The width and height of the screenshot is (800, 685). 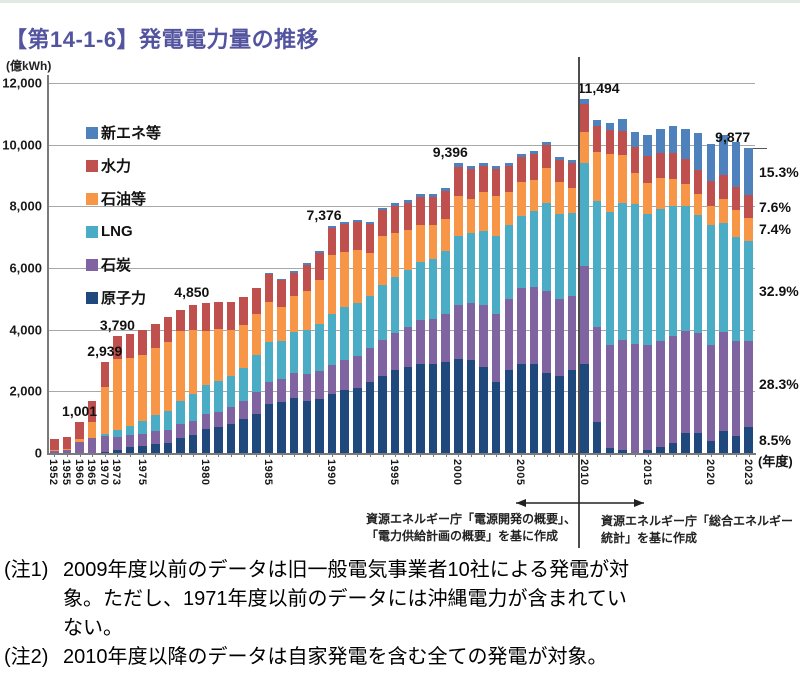 What do you see at coordinates (335, 657) in the screenshot?
I see `footnote-2-text: 2010年度以降のデータは自家発電を含む全ての発電が対象。` at bounding box center [335, 657].